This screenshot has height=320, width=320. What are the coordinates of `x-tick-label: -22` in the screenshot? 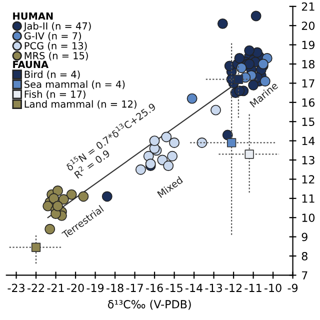 It's located at (35, 288).